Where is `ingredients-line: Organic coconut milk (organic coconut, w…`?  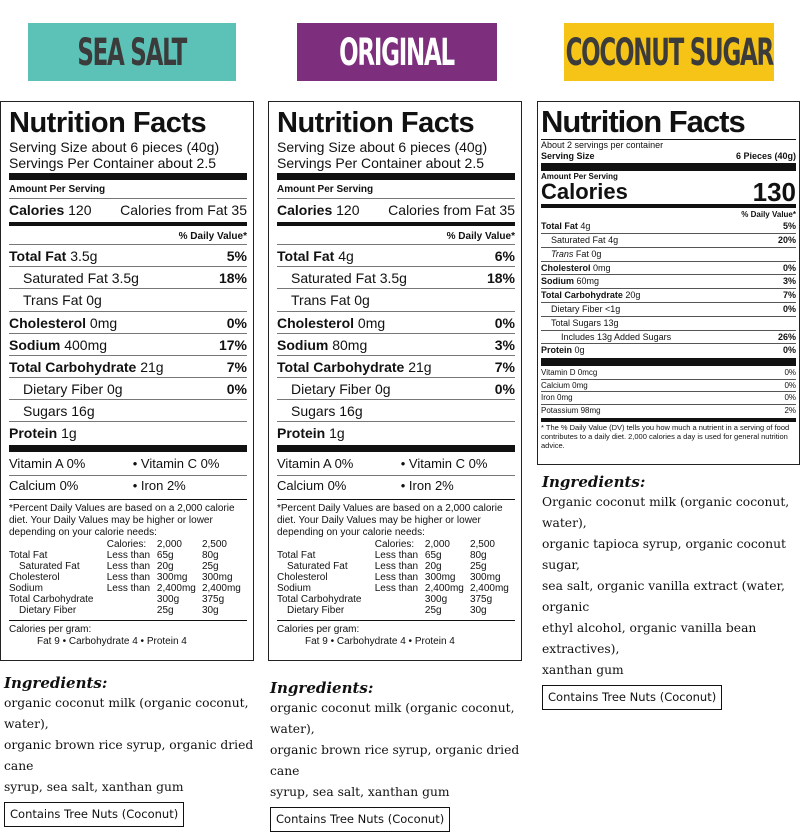
ingredients-line: Organic coconut milk (organic coconut, w… is located at coordinates (666, 512).